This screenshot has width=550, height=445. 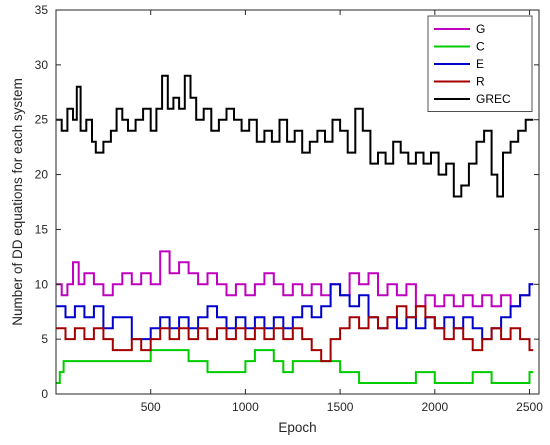 I want to click on y-axis-title: Number of DD equations for each system, so click(x=17, y=202).